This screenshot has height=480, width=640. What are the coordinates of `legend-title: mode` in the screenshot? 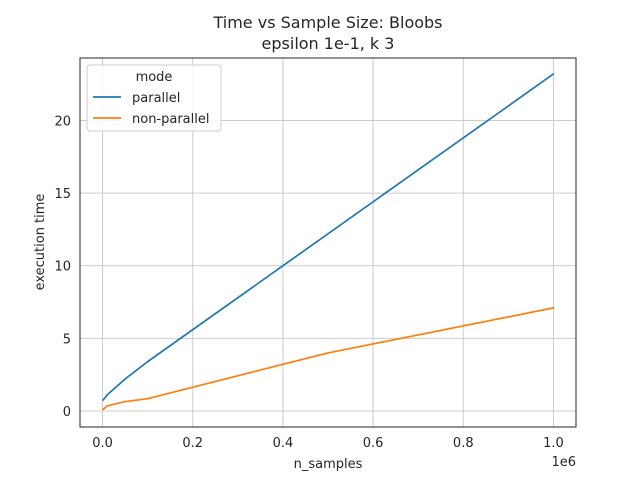 It's located at (154, 77).